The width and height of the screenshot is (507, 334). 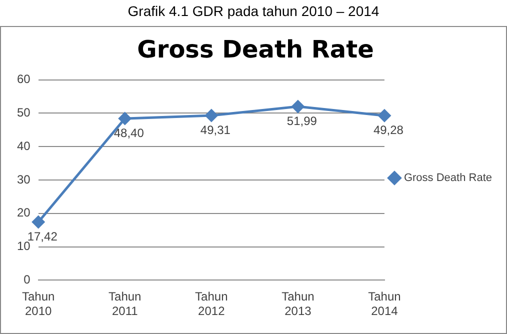 I want to click on y-tick-label: 20, so click(x=23, y=213).